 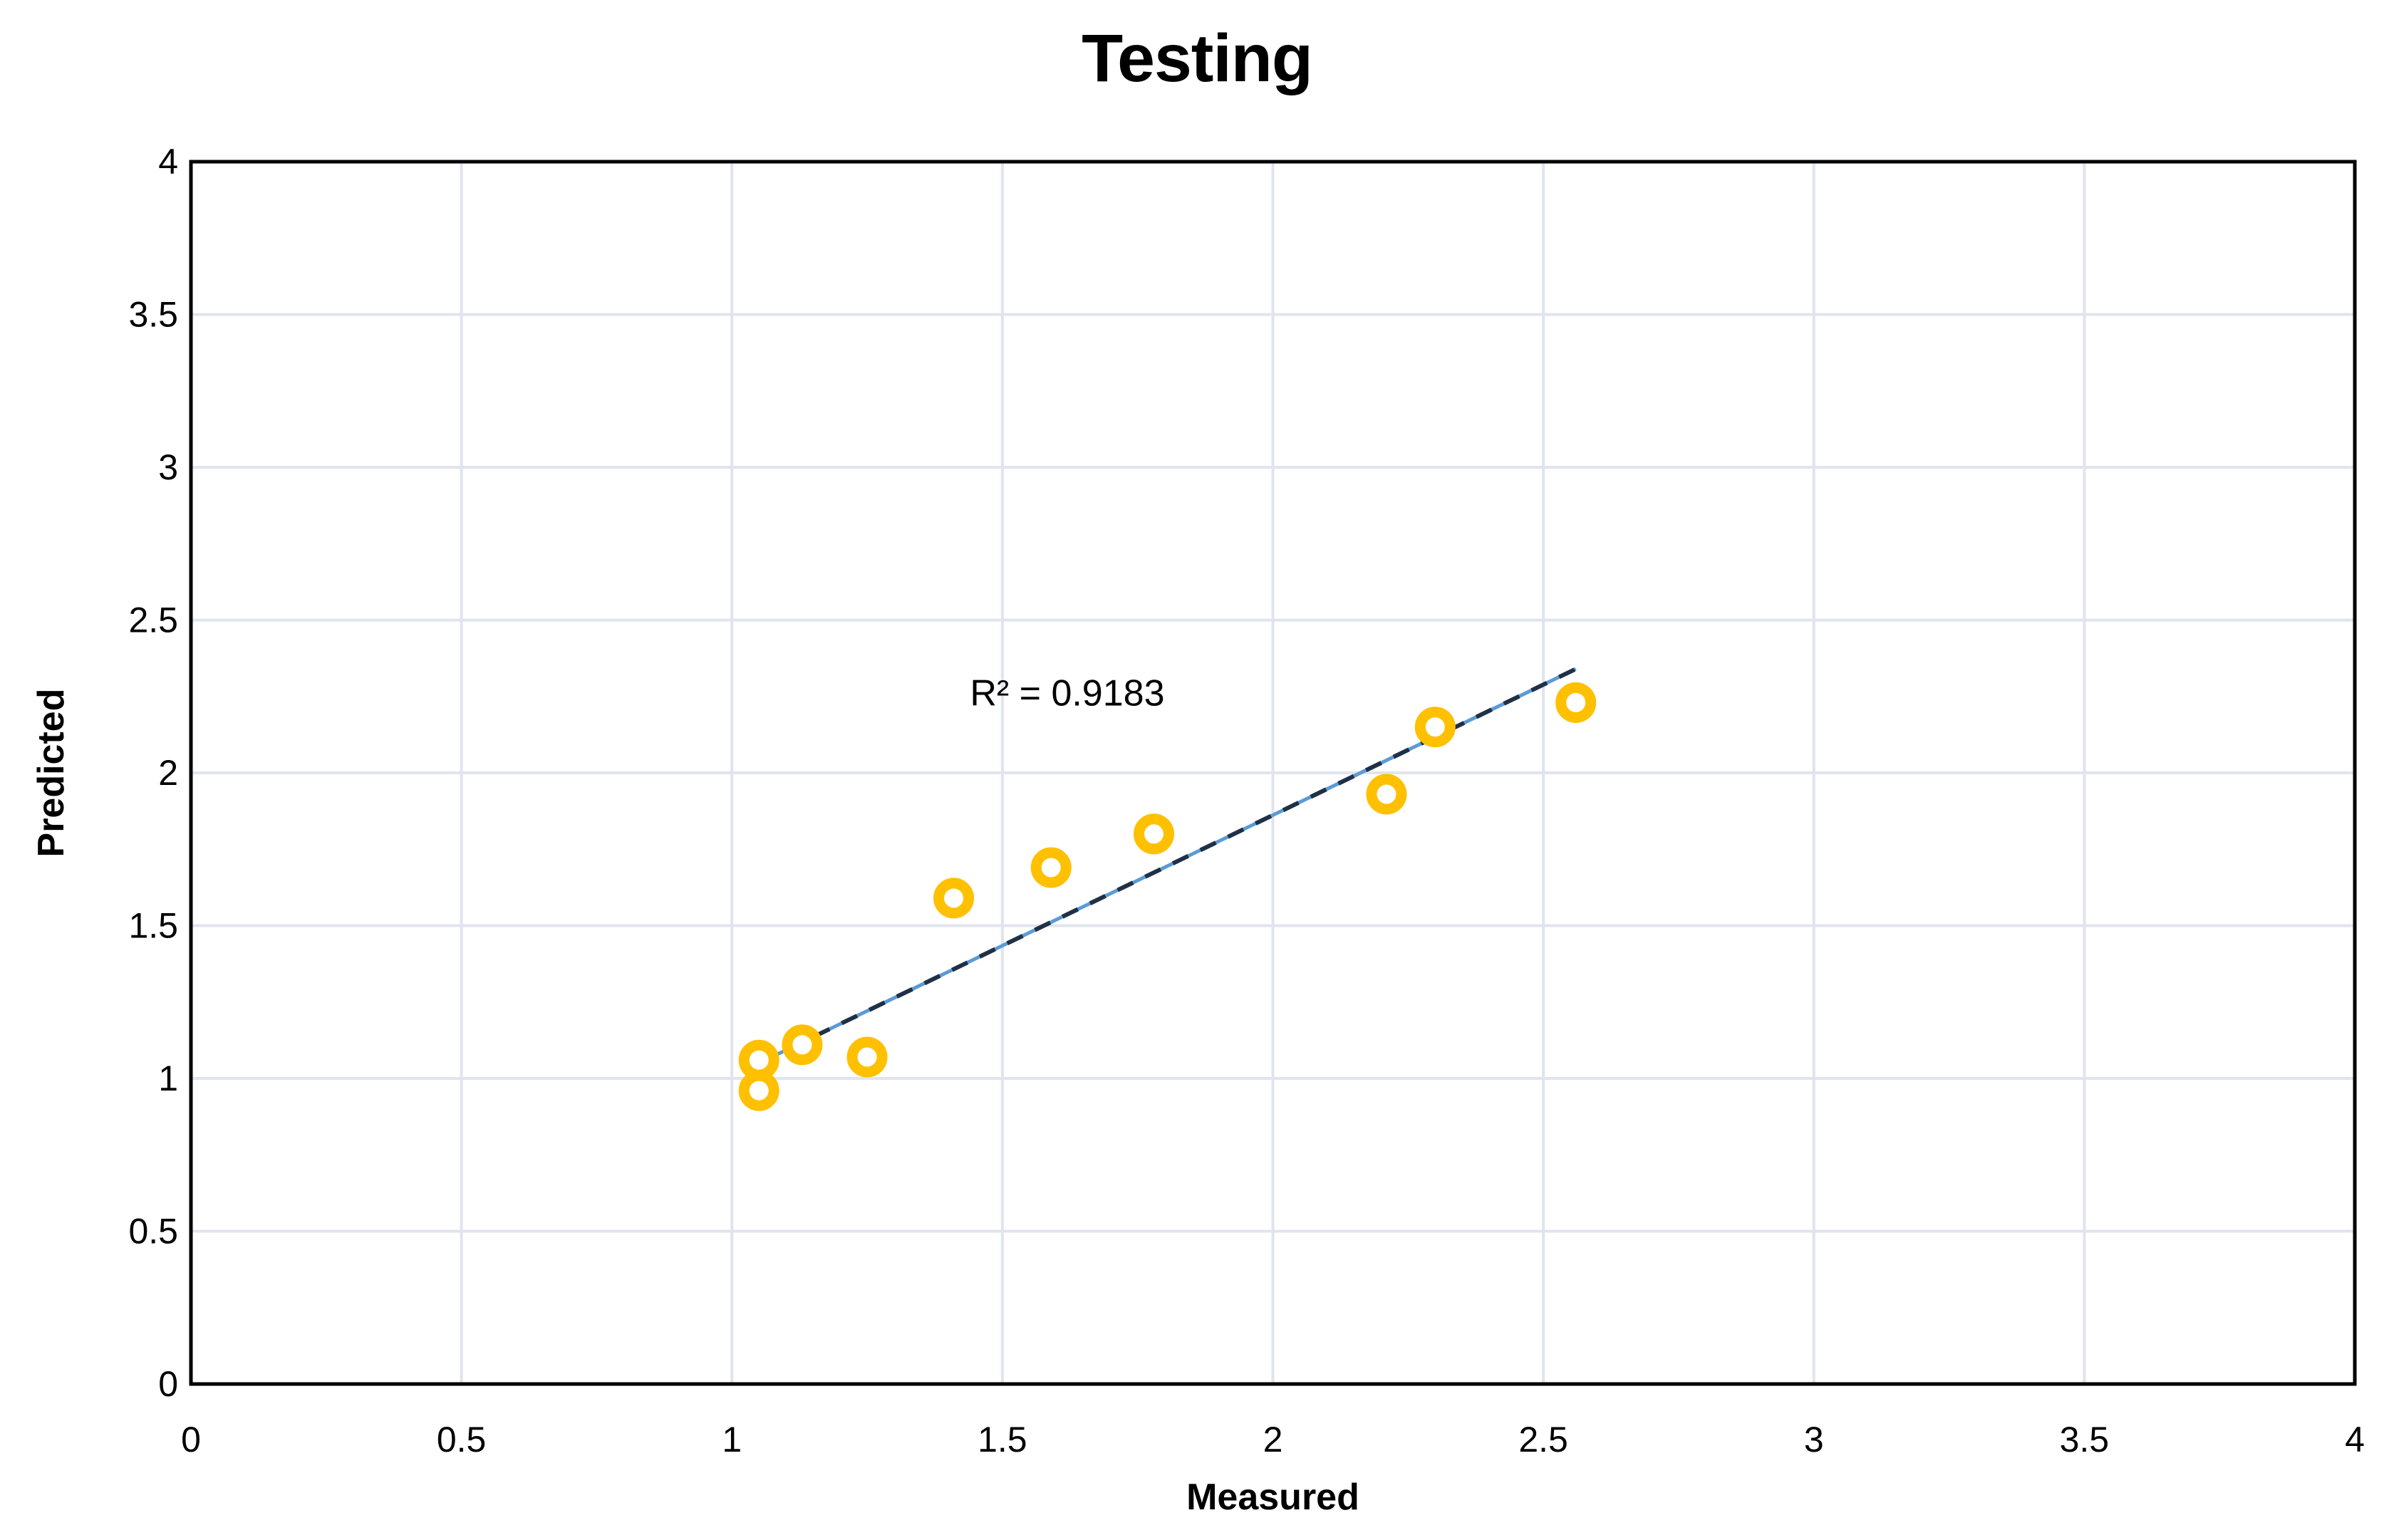 What do you see at coordinates (153, 773) in the screenshot?
I see `y-tick-labels: 0 0.5 1 1.5 2 2.5 3 3.5 4` at bounding box center [153, 773].